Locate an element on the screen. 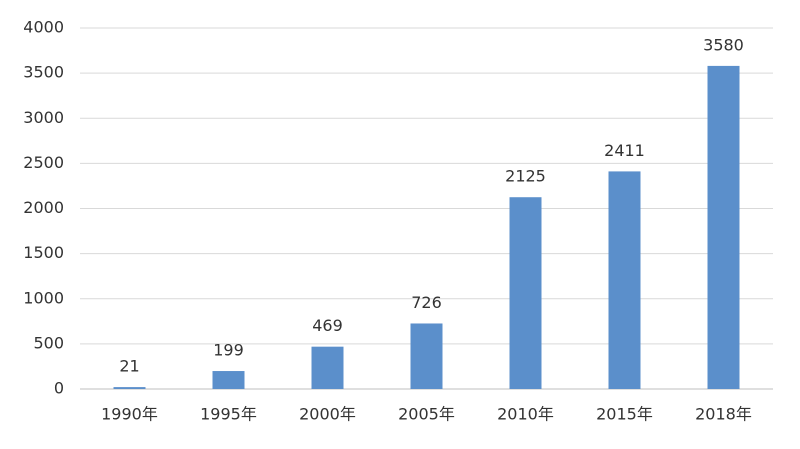 The height and width of the screenshot is (449, 800). y-tick-label: 0 is located at coordinates (59, 388).